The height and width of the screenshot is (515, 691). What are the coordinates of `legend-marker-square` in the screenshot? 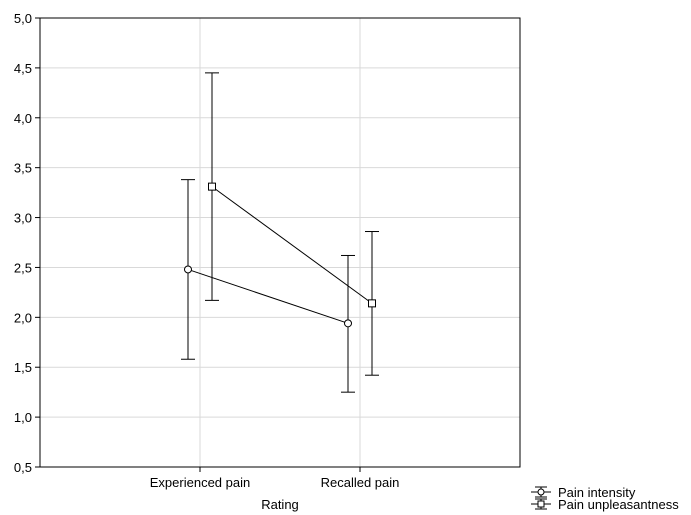 It's located at (541, 504).